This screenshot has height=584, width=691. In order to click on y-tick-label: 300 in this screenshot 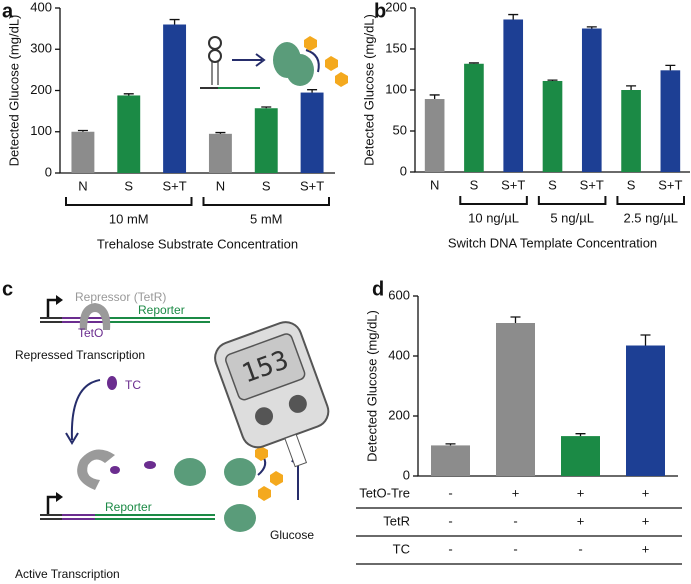, I will do `click(41, 48)`.